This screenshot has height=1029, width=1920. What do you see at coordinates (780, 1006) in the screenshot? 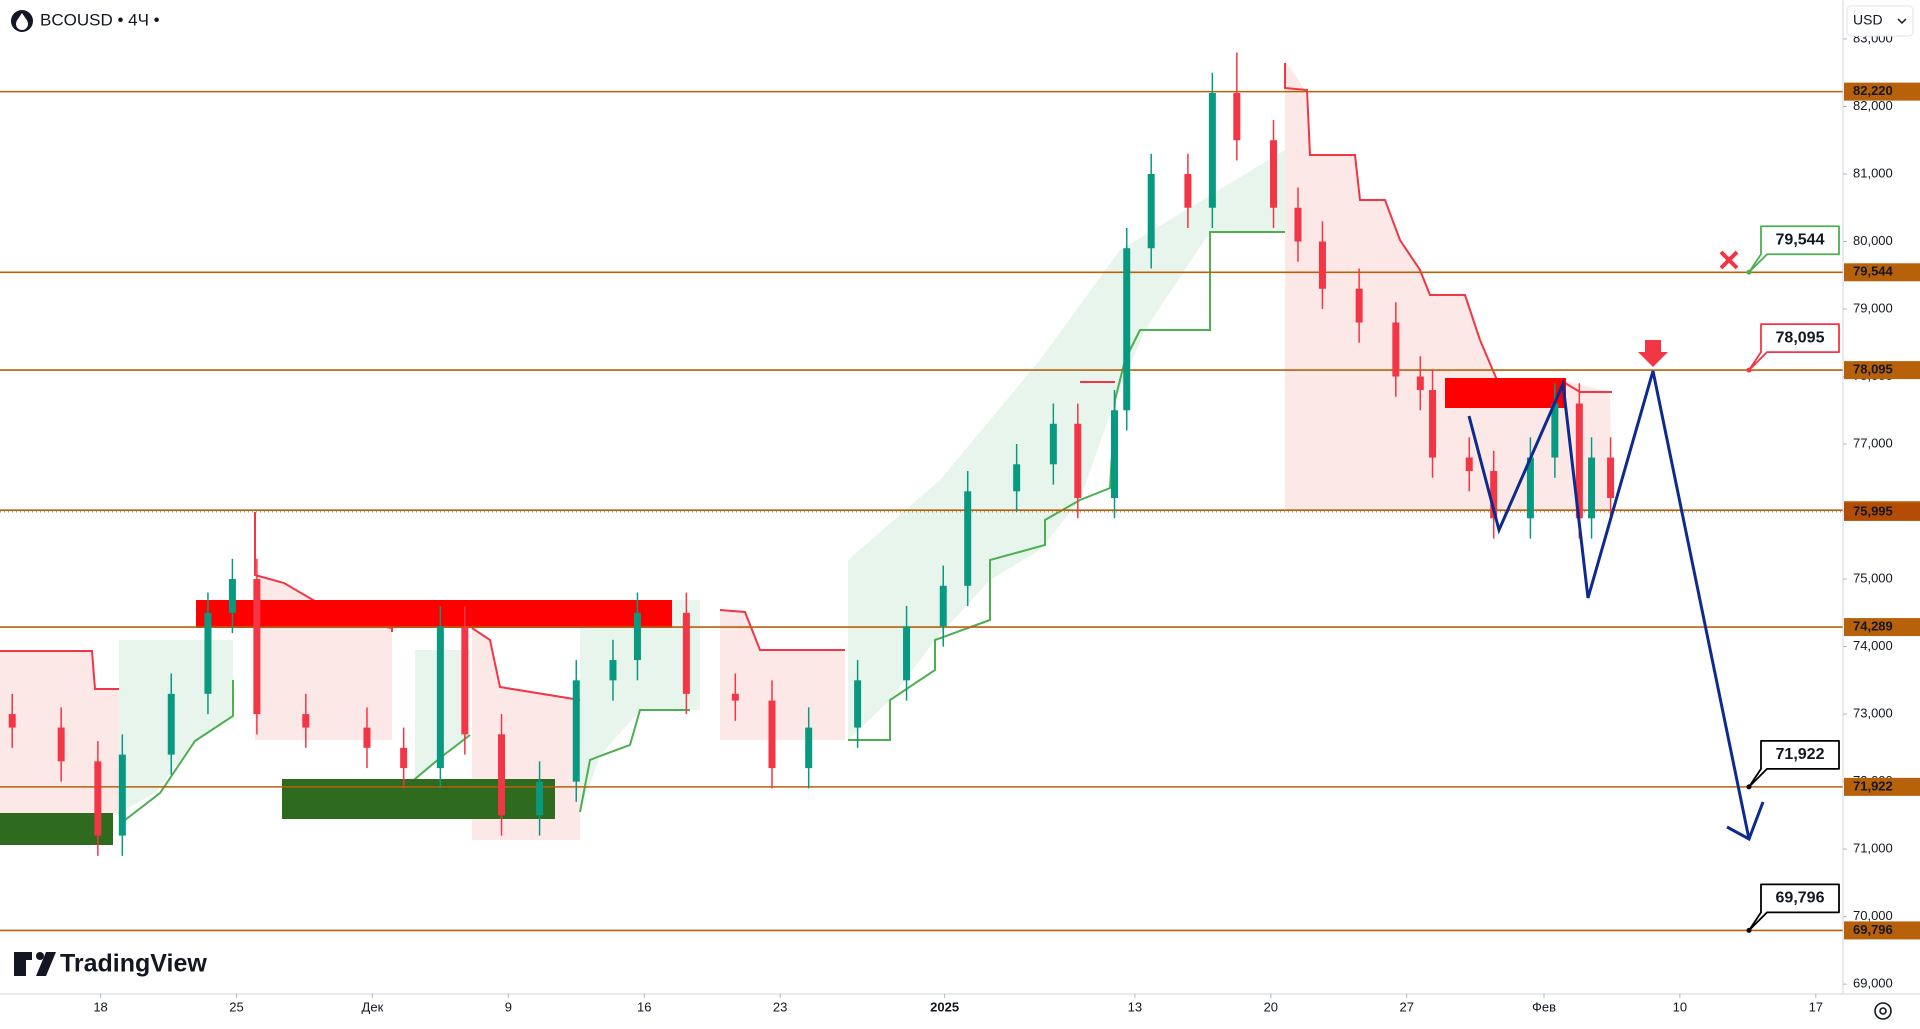
I see `x-tick-label: 23` at bounding box center [780, 1006].